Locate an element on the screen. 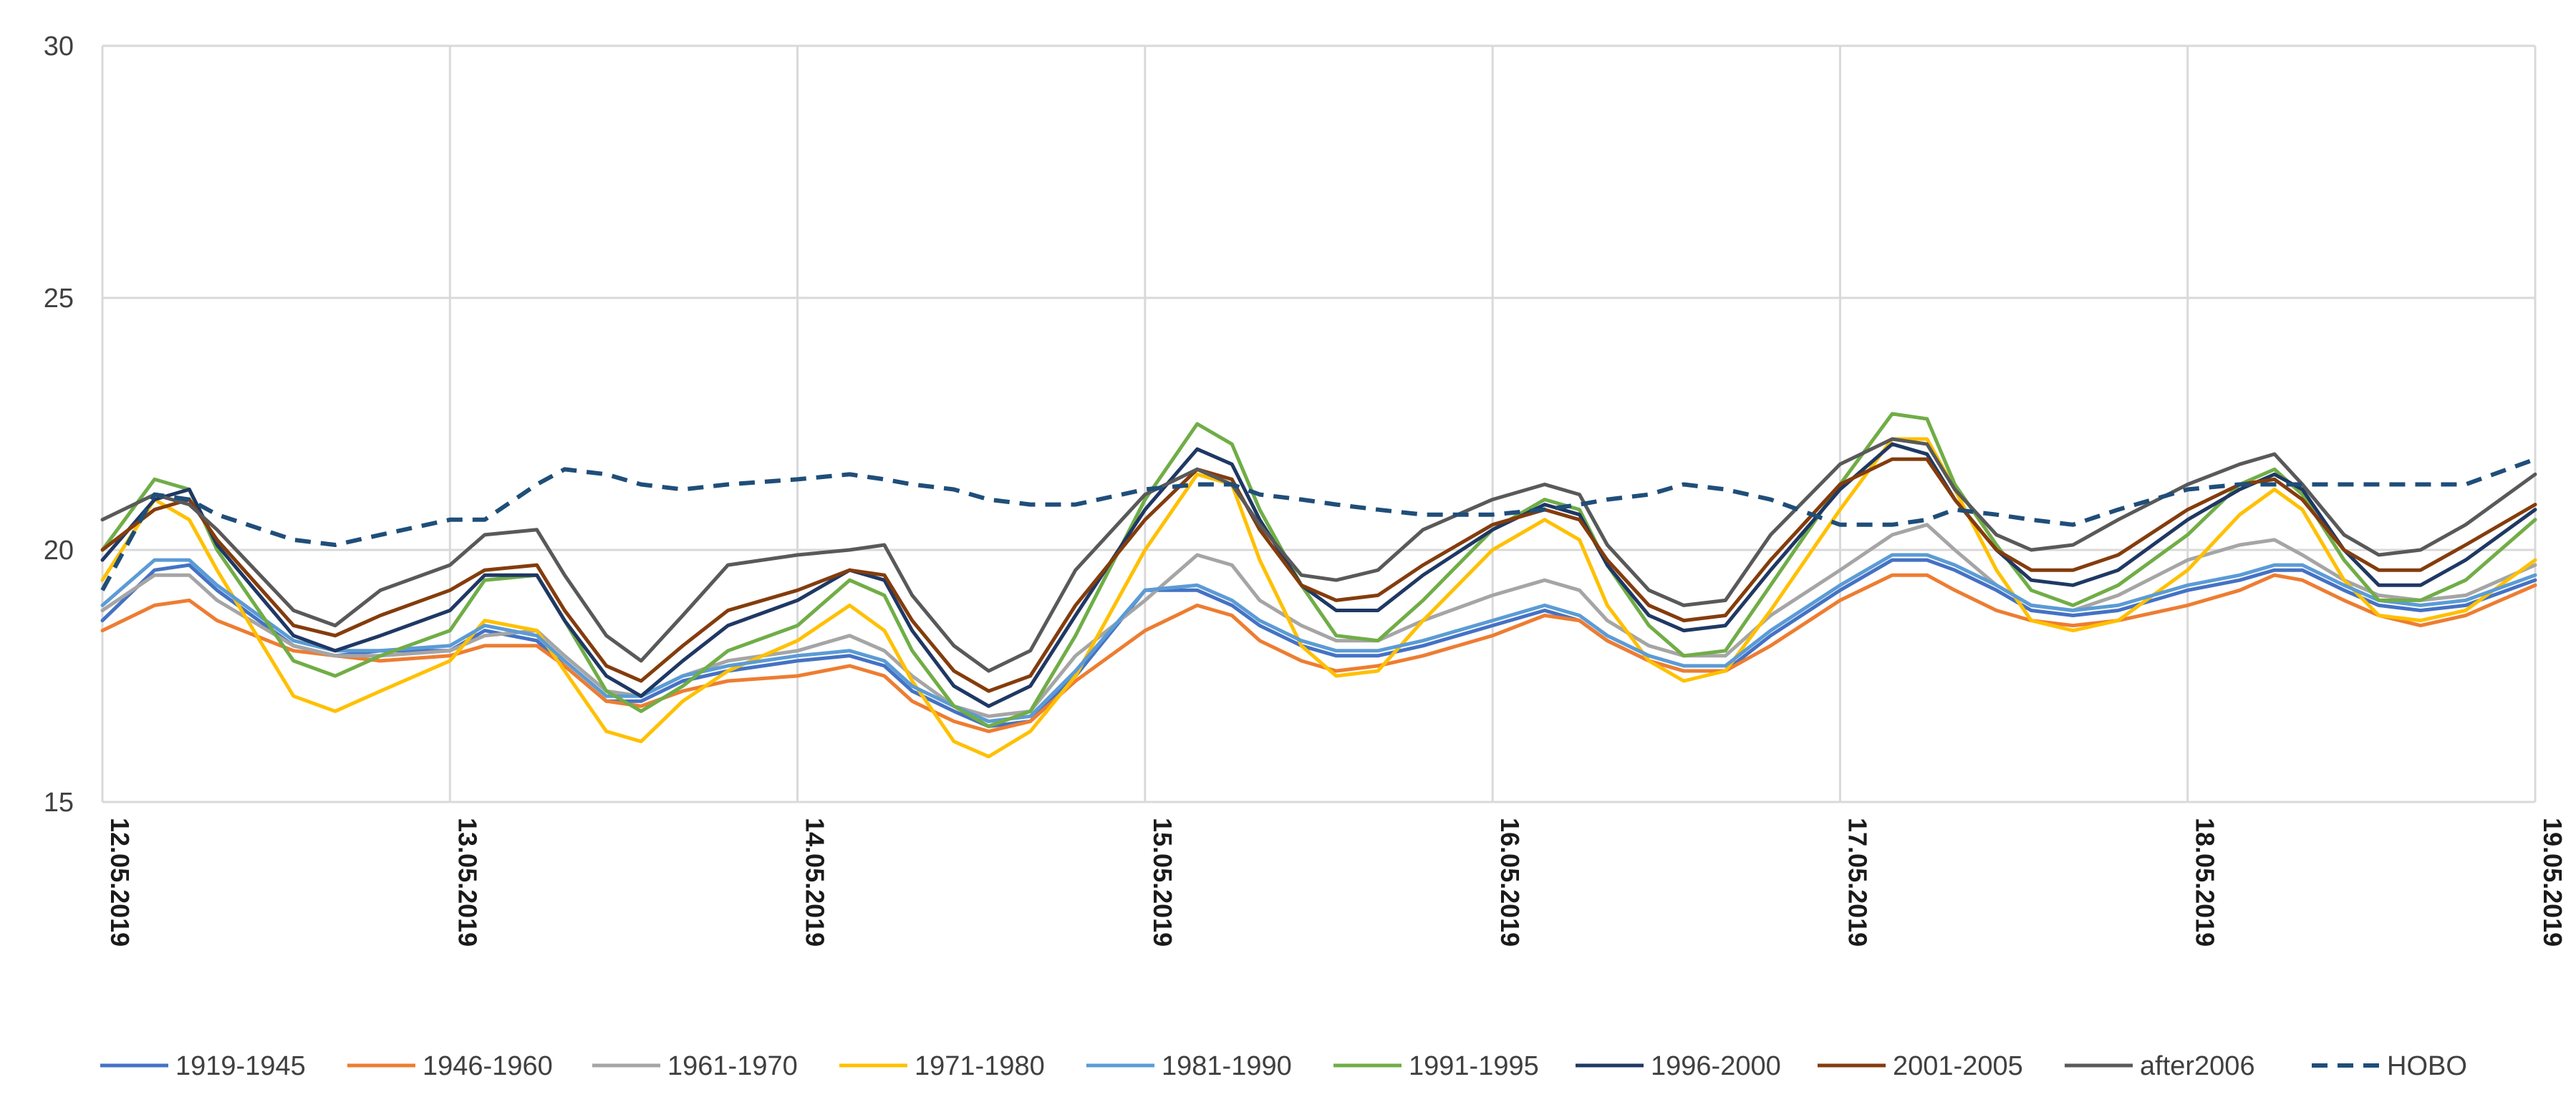 This screenshot has height=1102, width=2576. y-tick-label: 20 is located at coordinates (59, 551).